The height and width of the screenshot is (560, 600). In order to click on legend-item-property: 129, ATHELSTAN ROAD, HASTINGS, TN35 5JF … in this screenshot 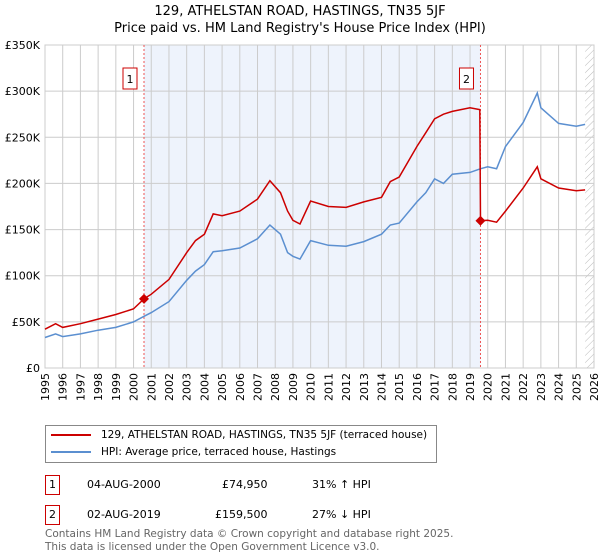, I will do `click(239, 435)`.